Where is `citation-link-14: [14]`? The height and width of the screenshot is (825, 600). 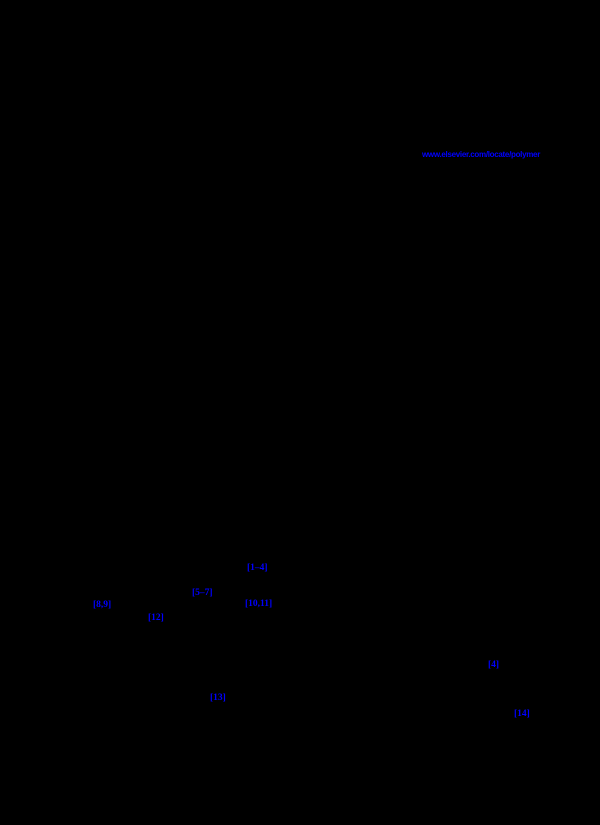
citation-link-14: [14] is located at coordinates (522, 714).